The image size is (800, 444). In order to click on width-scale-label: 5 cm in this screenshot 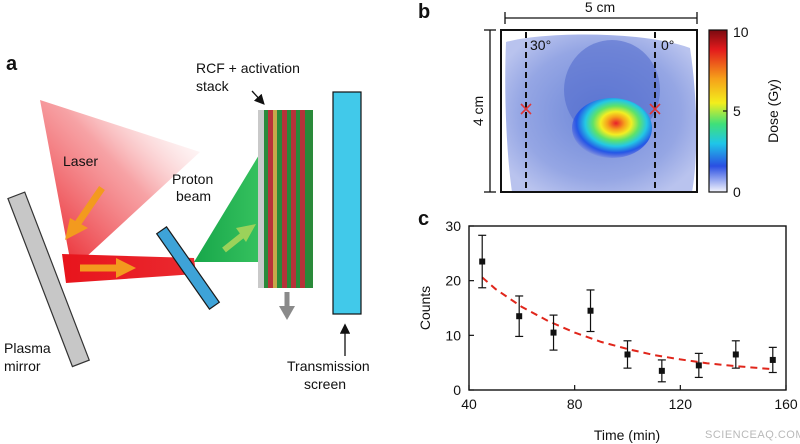, I will do `click(600, 7)`.